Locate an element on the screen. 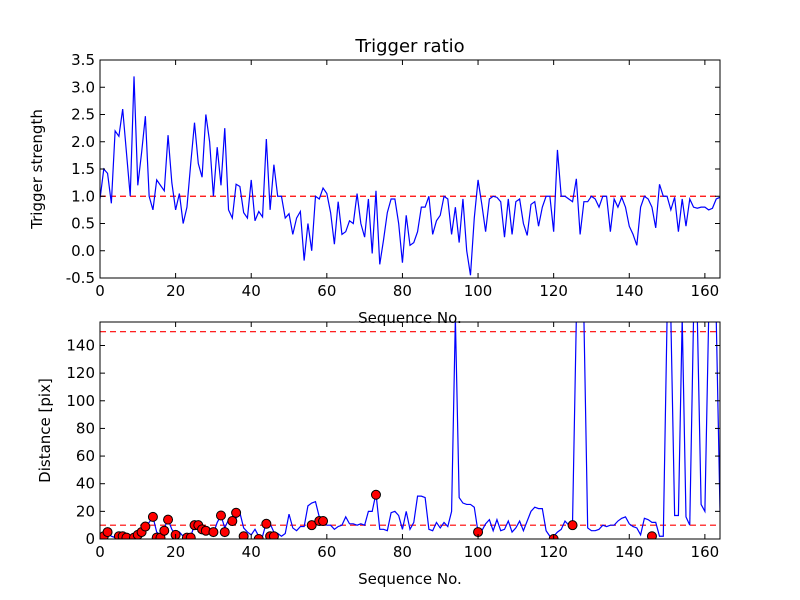 The width and height of the screenshot is (800, 600). y-tick-label: 2.5 is located at coordinates (83, 115).